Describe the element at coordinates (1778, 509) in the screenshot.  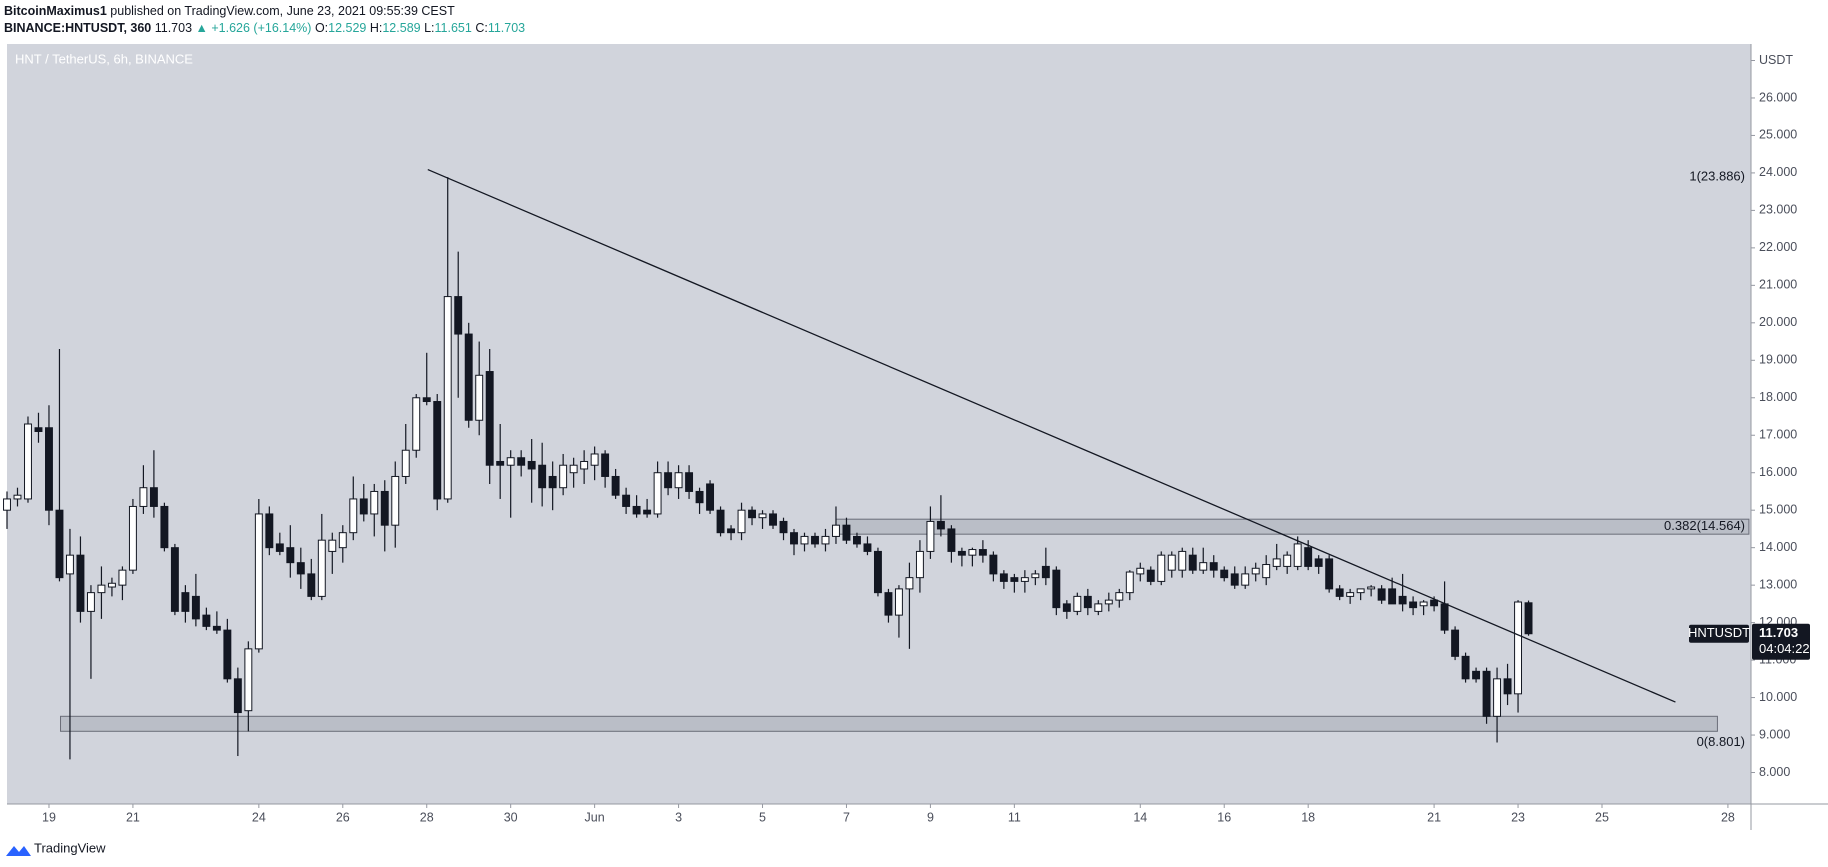
I see `y-tick-label: 15.000` at that location.